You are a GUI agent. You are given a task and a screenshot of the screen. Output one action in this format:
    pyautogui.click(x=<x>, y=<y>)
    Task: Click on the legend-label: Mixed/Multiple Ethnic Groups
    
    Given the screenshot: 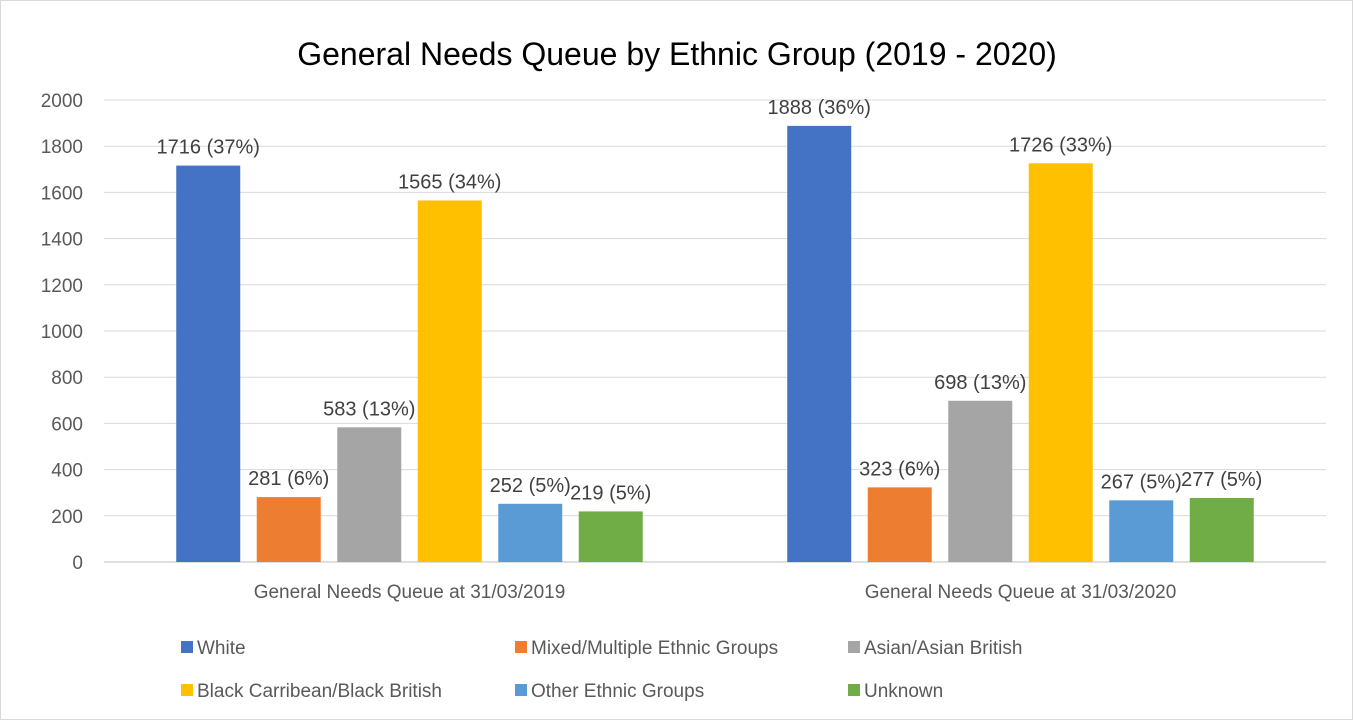 What is the action you would take?
    pyautogui.click(x=654, y=648)
    